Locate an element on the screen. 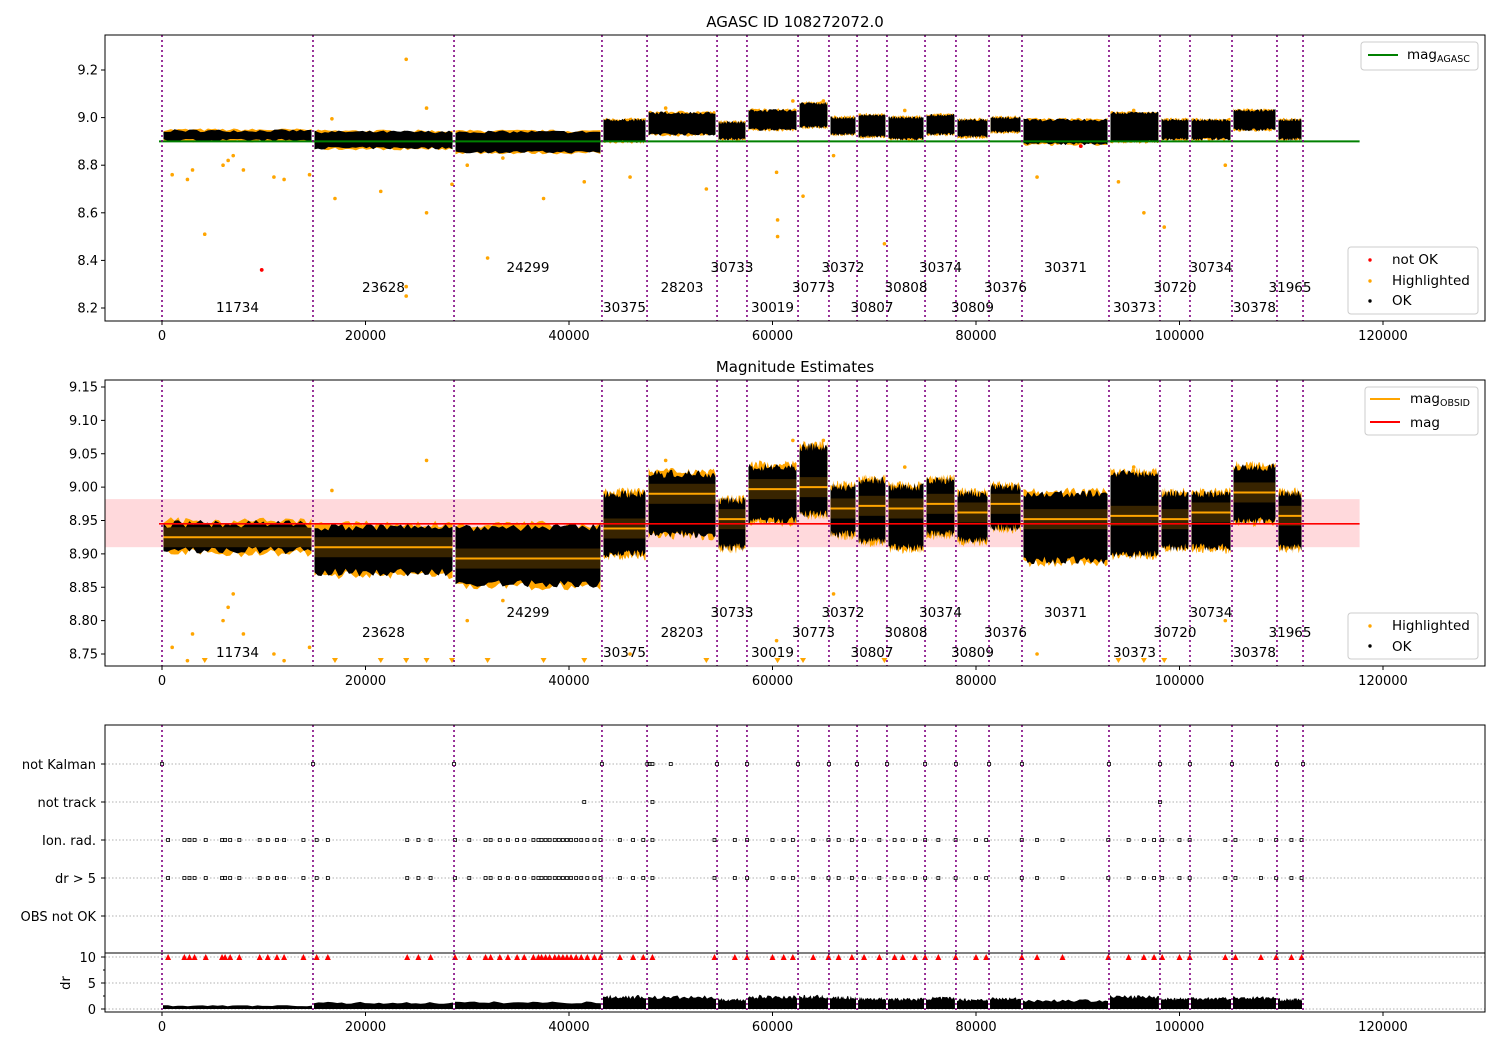  legend-highlighted-marker is located at coordinates (1370, 281).